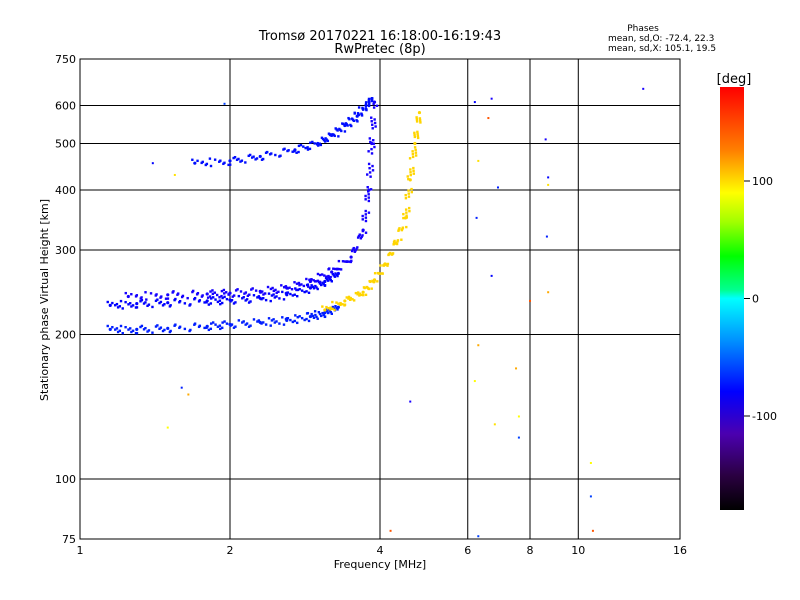 This screenshot has width=800, height=600. What do you see at coordinates (467, 550) in the screenshot?
I see `x-tick-label: 6` at bounding box center [467, 550].